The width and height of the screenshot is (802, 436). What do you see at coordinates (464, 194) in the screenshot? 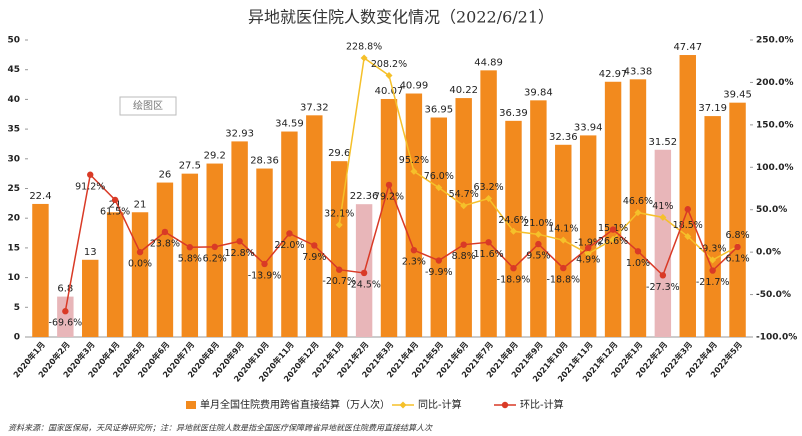
I see `point-label: 54.7%` at bounding box center [464, 194].